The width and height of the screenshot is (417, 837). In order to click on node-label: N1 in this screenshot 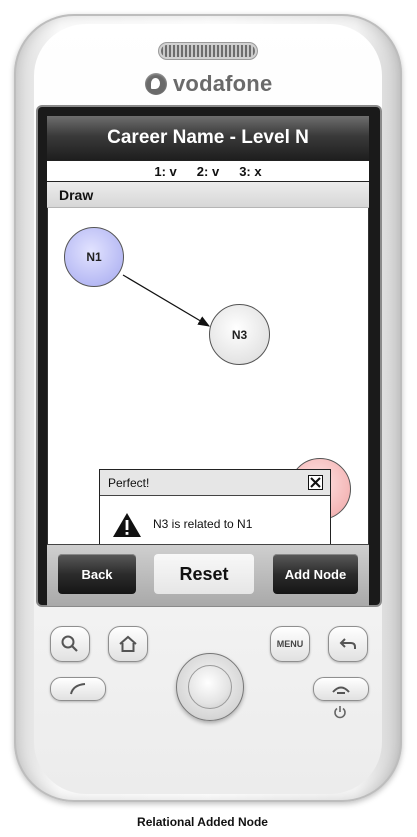, I will do `click(94, 257)`.